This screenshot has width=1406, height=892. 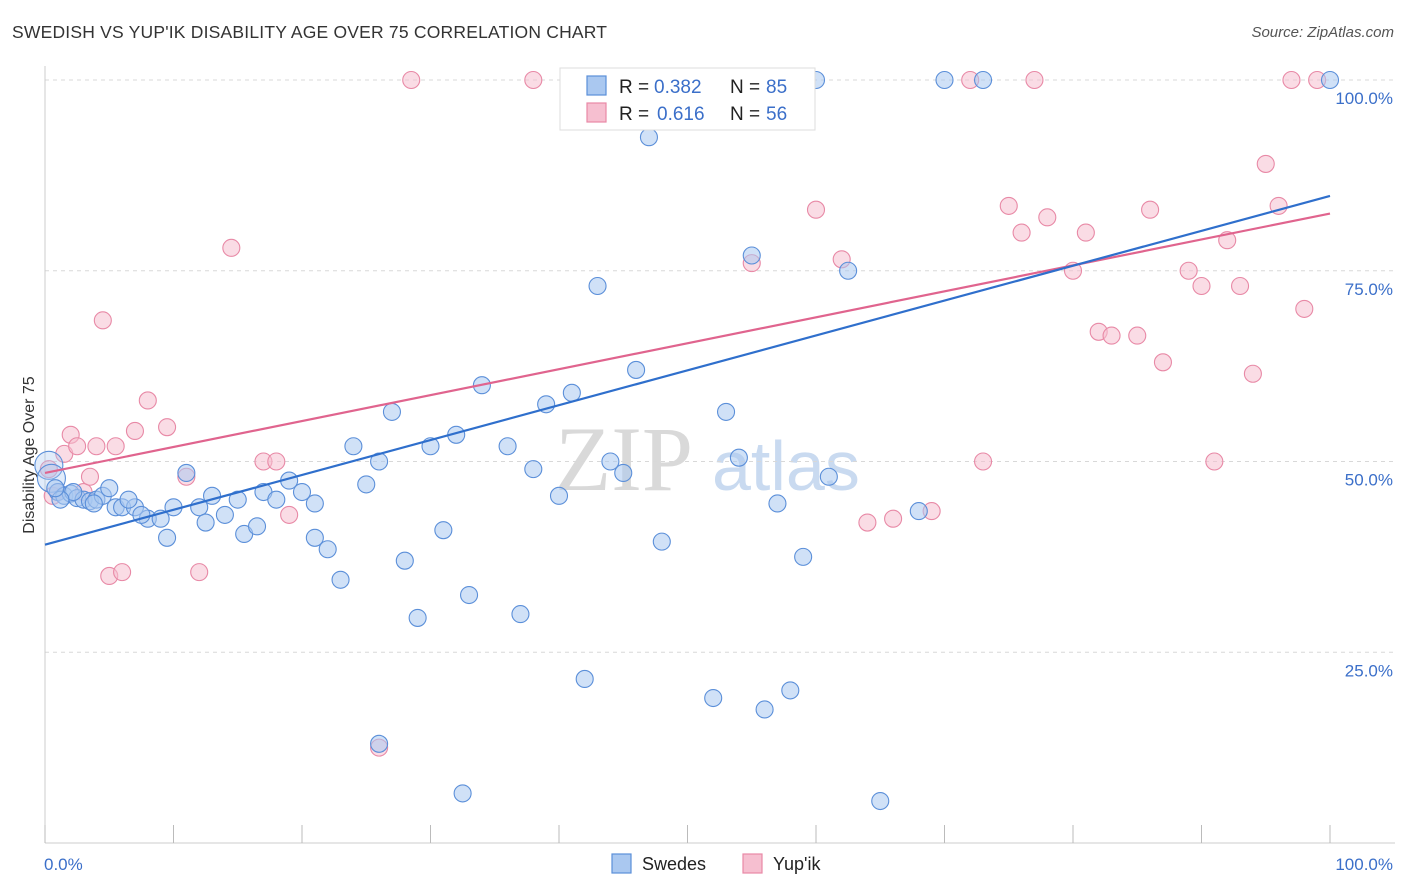 What do you see at coordinates (776, 114) in the screenshot?
I see `legend-yupik-n-value: 56` at bounding box center [776, 114].